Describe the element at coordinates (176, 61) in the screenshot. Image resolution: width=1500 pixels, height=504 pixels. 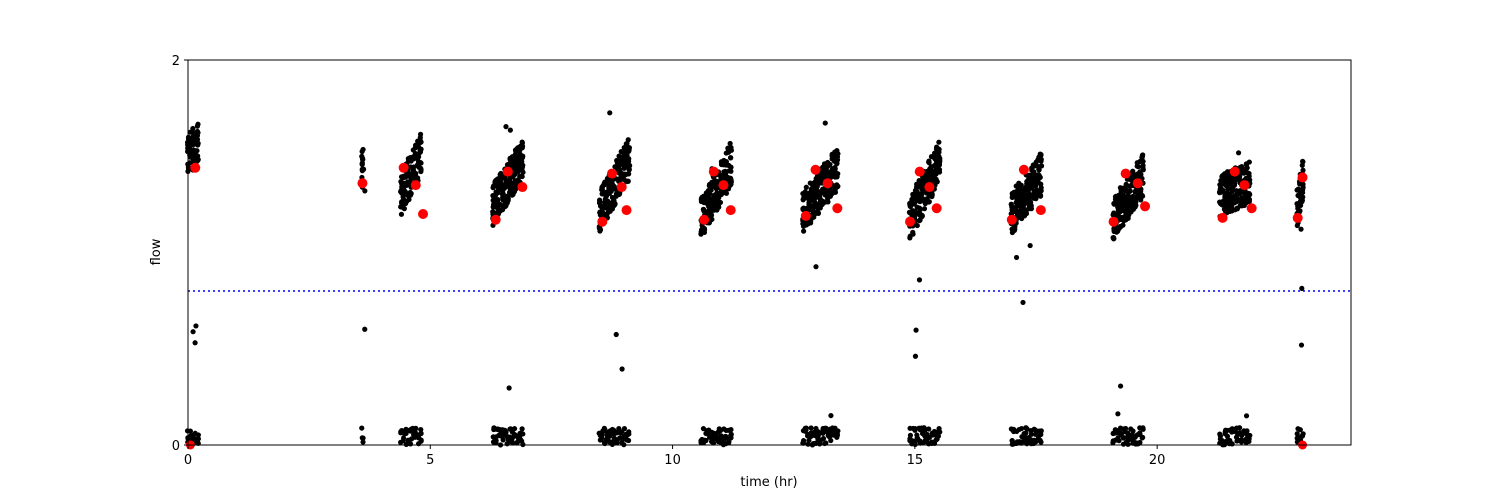
I see `y-tick-label: 2` at that location.